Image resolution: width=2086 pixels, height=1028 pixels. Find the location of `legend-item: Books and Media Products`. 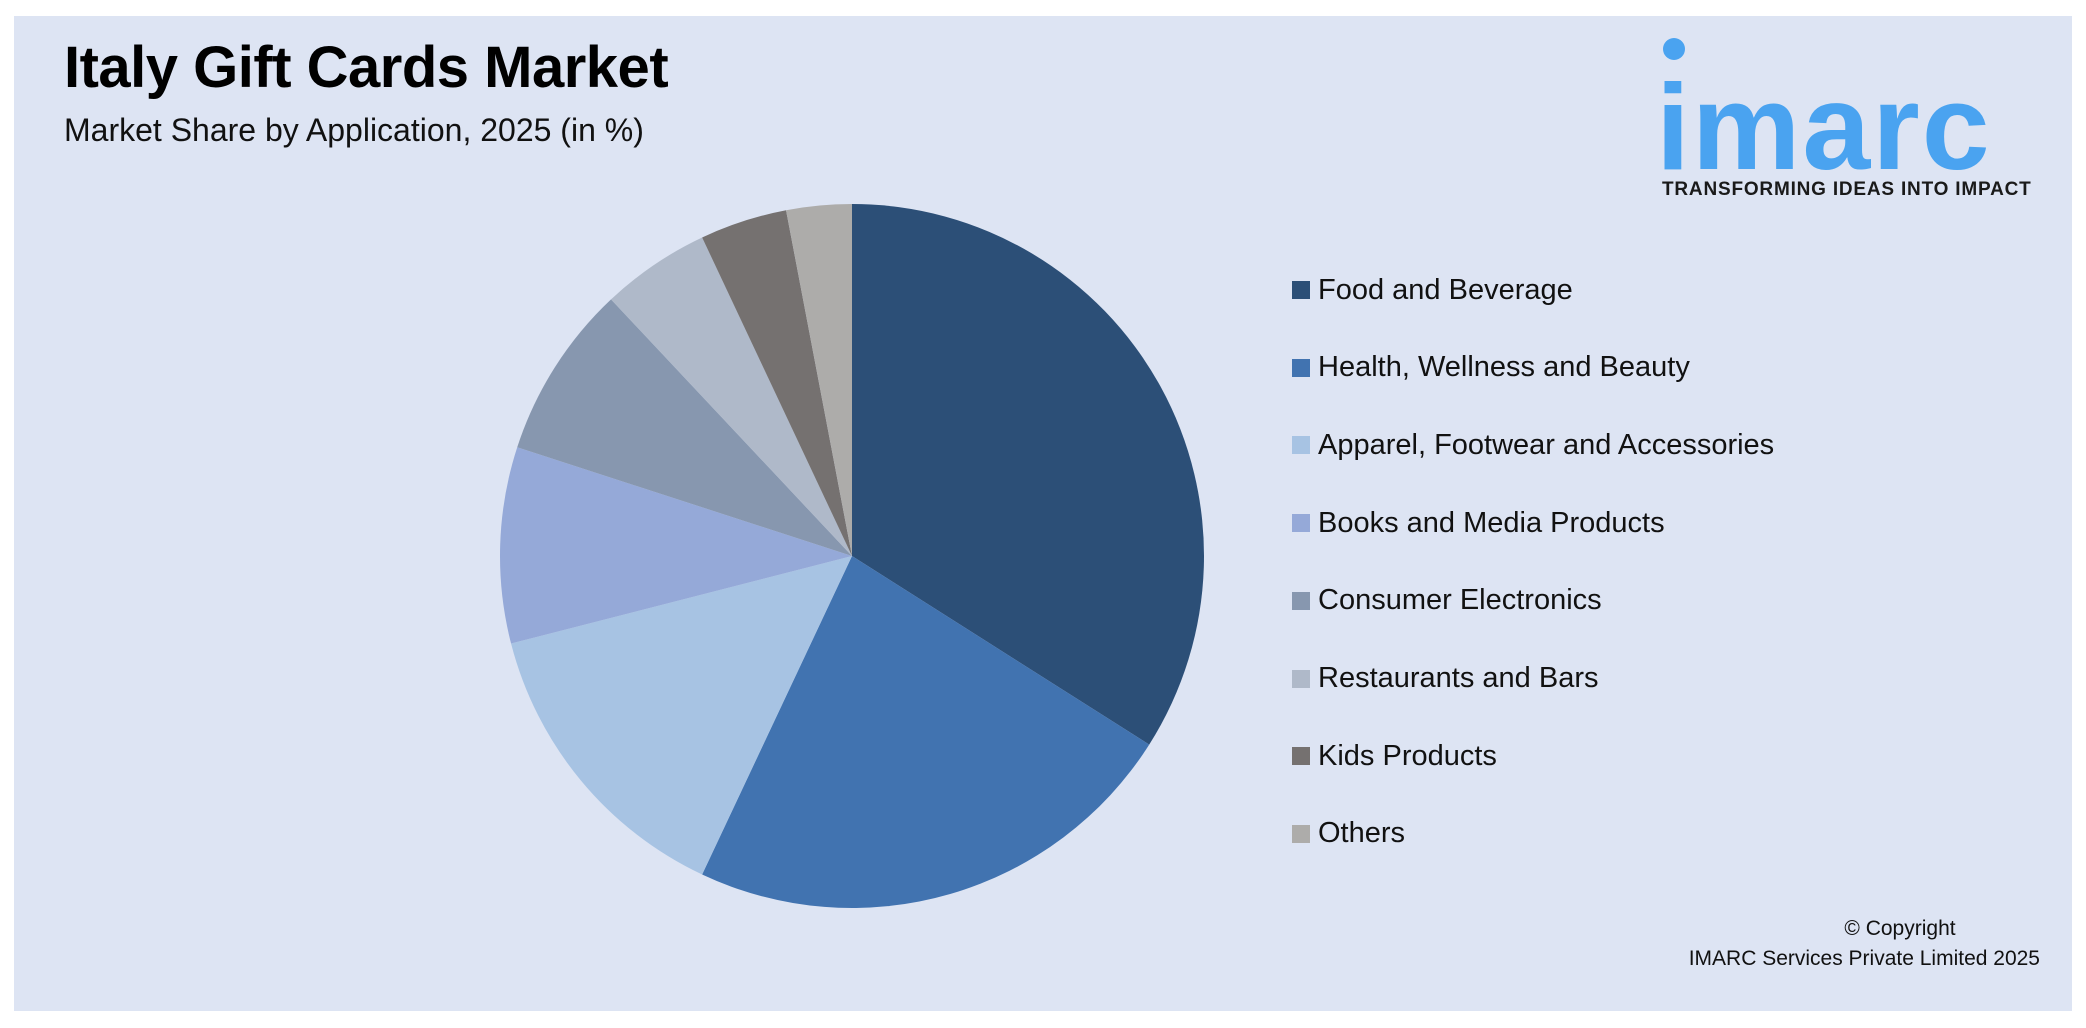

legend-item: Books and Media Products is located at coordinates (1478, 523).